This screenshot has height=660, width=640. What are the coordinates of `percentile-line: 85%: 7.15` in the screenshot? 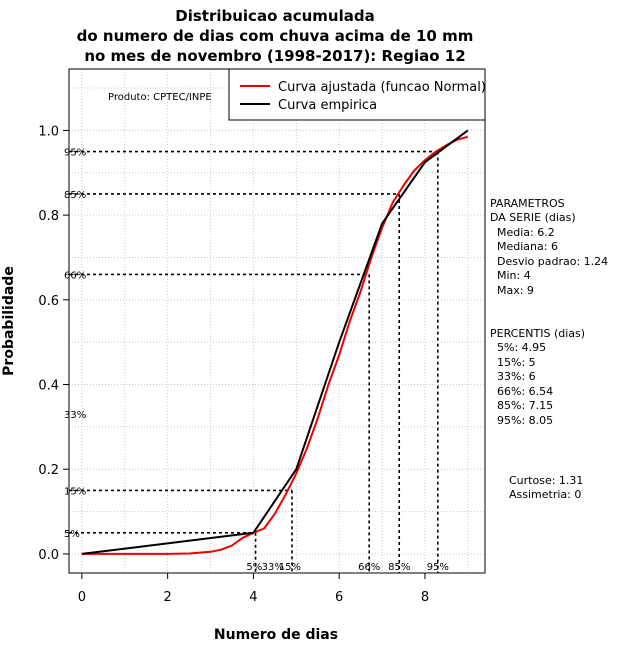 It's located at (521, 405).